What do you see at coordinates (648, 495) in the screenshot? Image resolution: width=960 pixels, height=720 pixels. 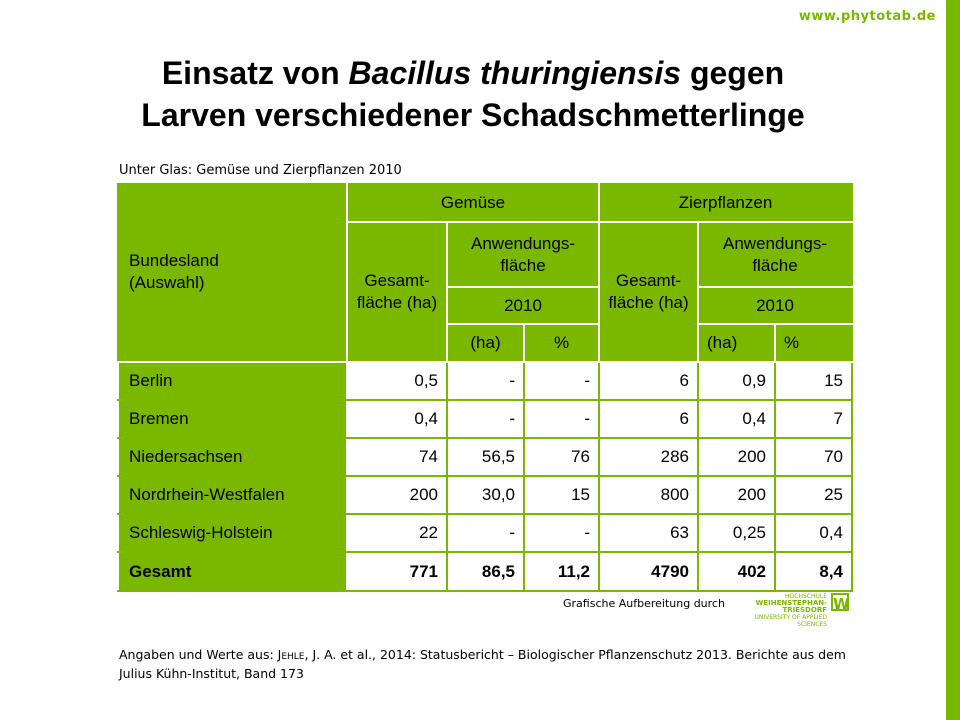 I see `row-value: 800` at bounding box center [648, 495].